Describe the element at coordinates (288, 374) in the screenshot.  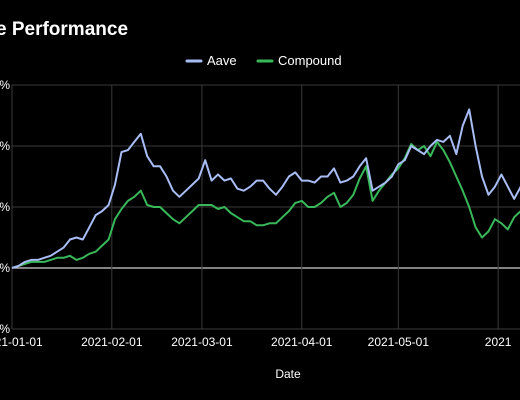
I see `x-axis-label: Date` at that location.